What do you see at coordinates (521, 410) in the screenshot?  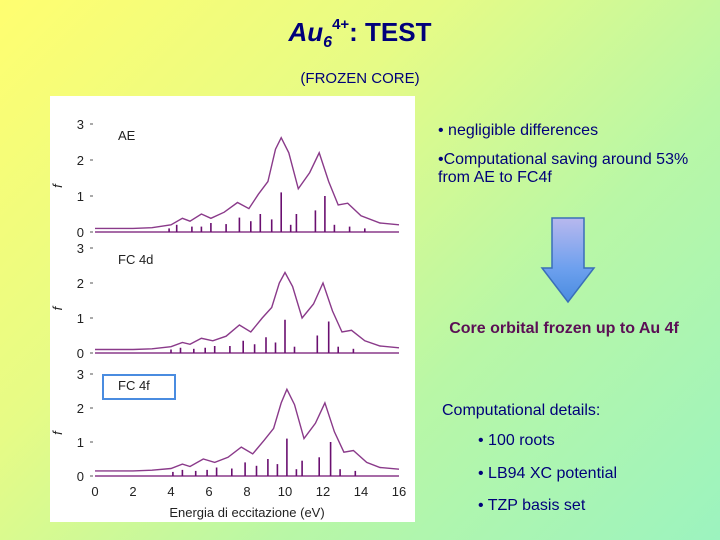 I see `details-heading: Computational details:` at bounding box center [521, 410].